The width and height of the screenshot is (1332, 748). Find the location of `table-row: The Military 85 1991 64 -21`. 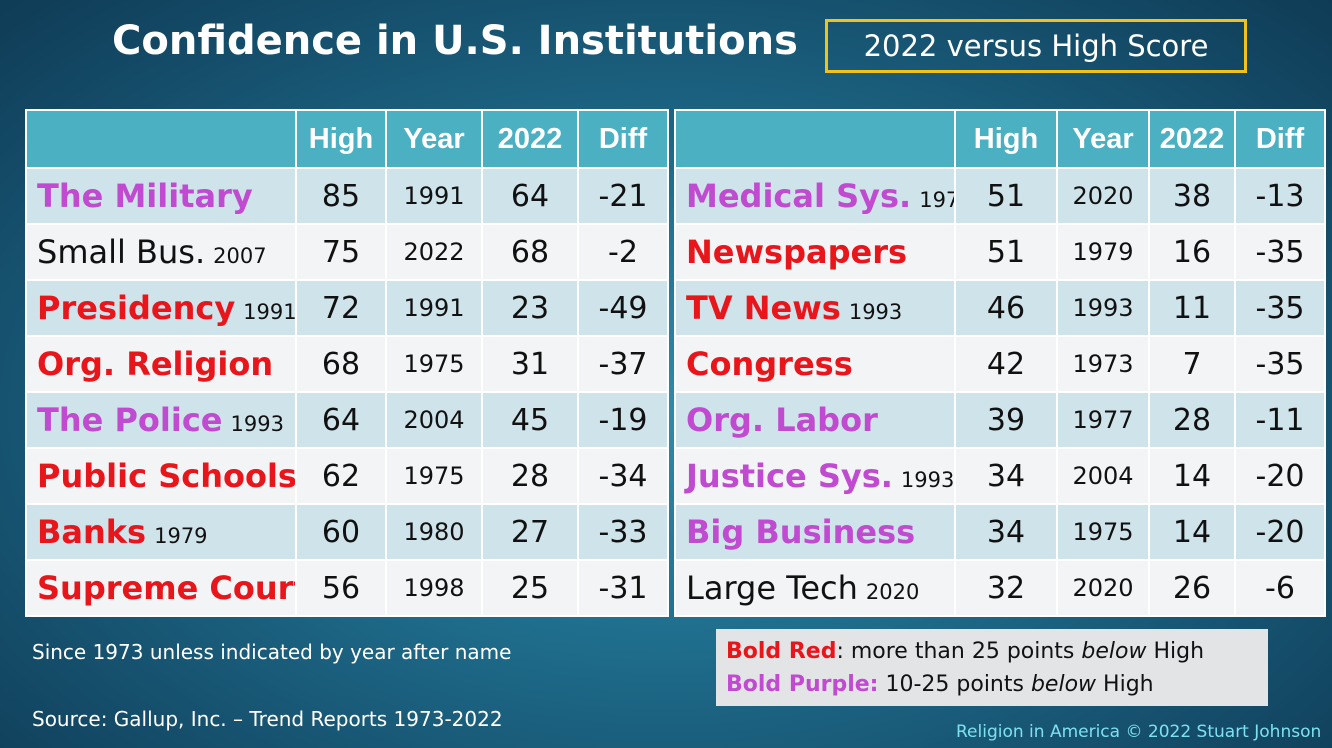

table-row: The Military 85 1991 64 -21 is located at coordinates (347, 196).